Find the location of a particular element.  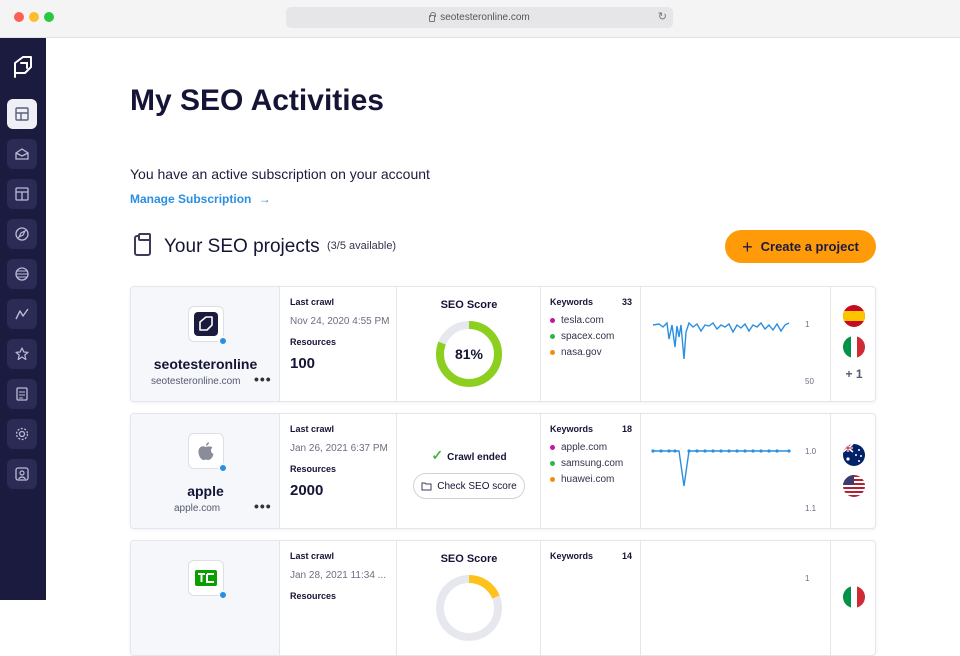

crawl-status-text: Crawl ended is located at coordinates (477, 457).